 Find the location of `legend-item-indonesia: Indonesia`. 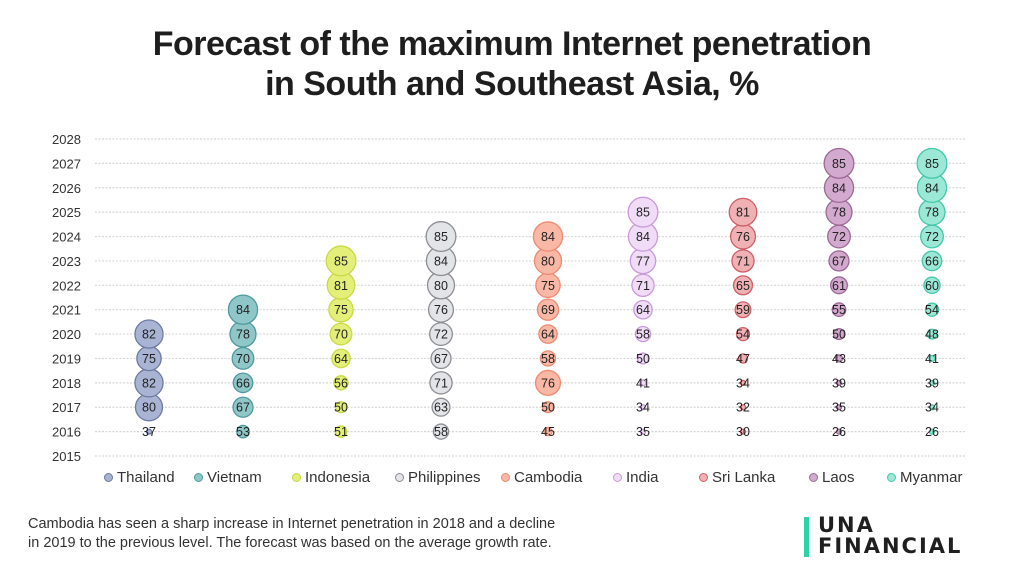

legend-item-indonesia: Indonesia is located at coordinates (331, 477).